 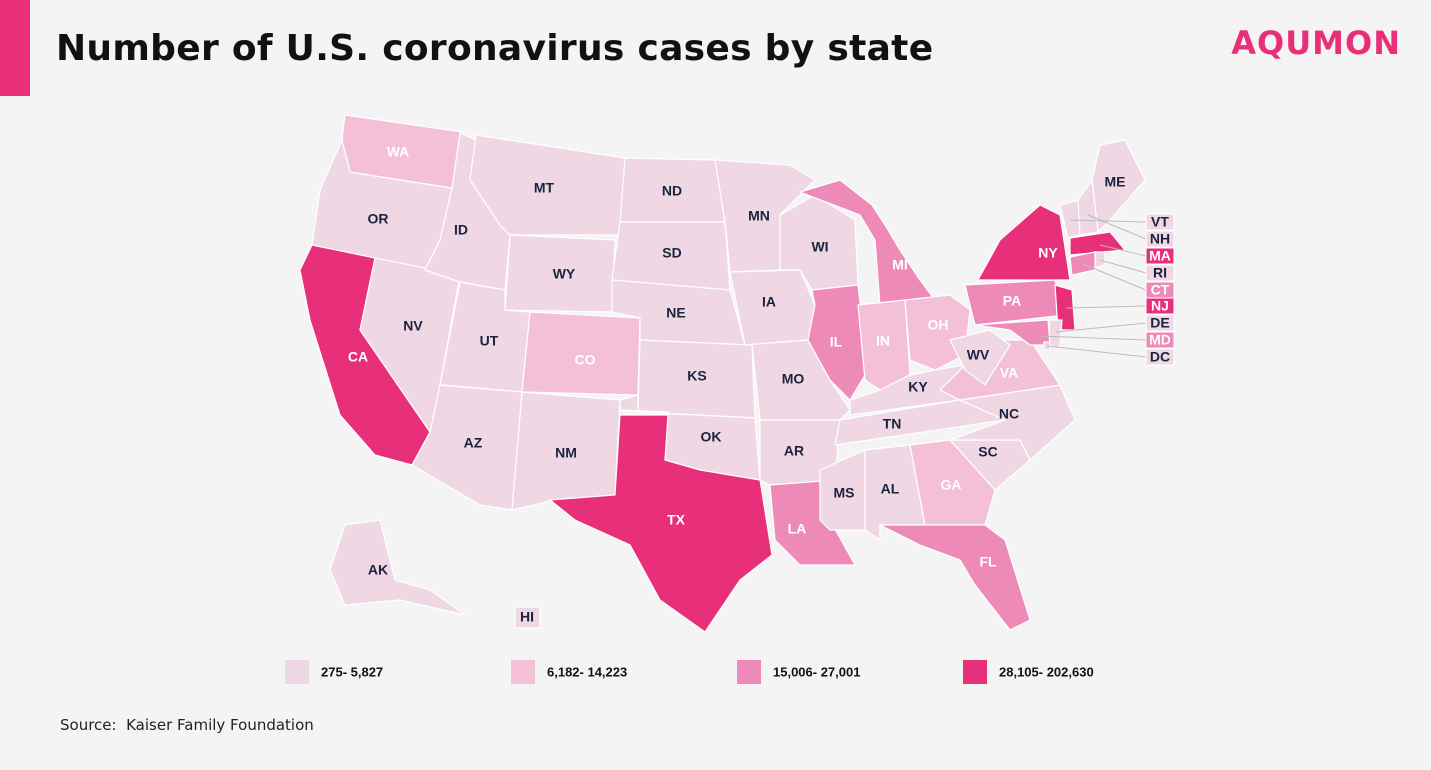 What do you see at coordinates (378, 219) in the screenshot?
I see `state-label: OR` at bounding box center [378, 219].